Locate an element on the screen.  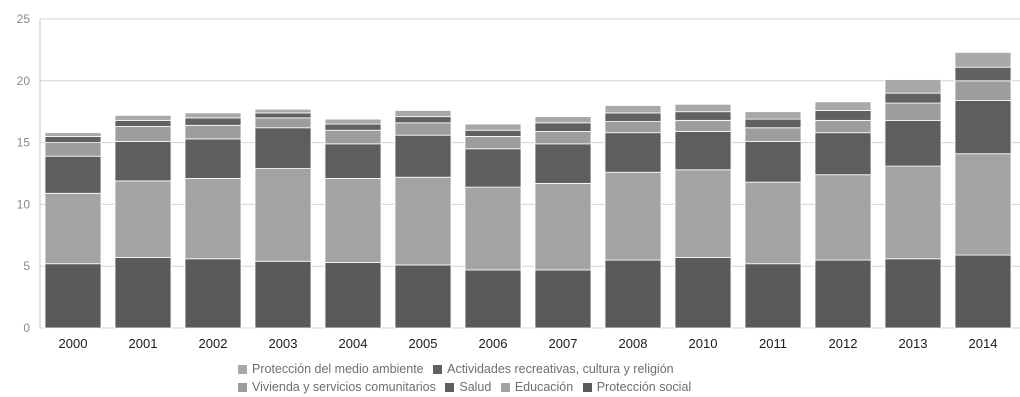
y-tick-label: 25 is located at coordinates (24, 19).